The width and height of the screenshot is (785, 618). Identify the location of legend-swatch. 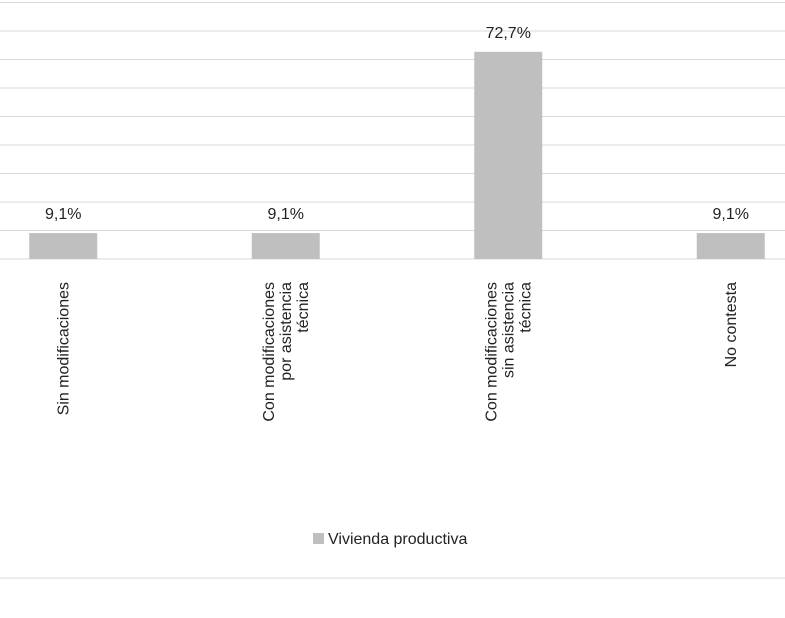
(318, 538).